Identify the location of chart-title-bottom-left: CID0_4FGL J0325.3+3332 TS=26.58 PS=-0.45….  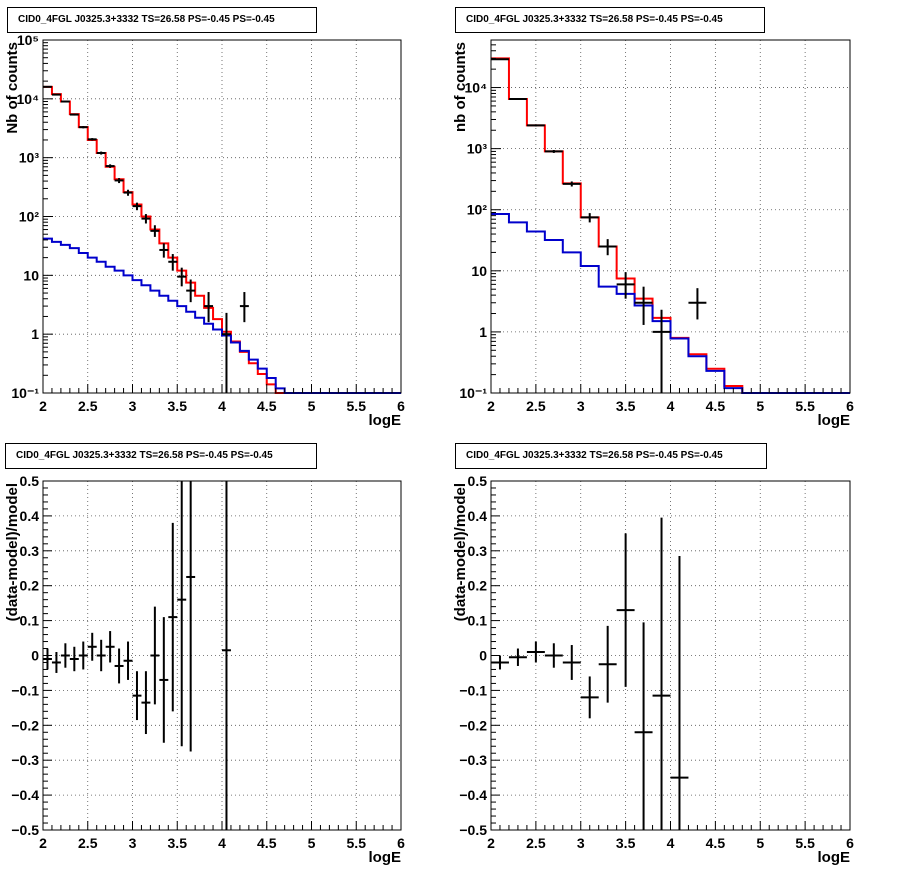
(161, 456).